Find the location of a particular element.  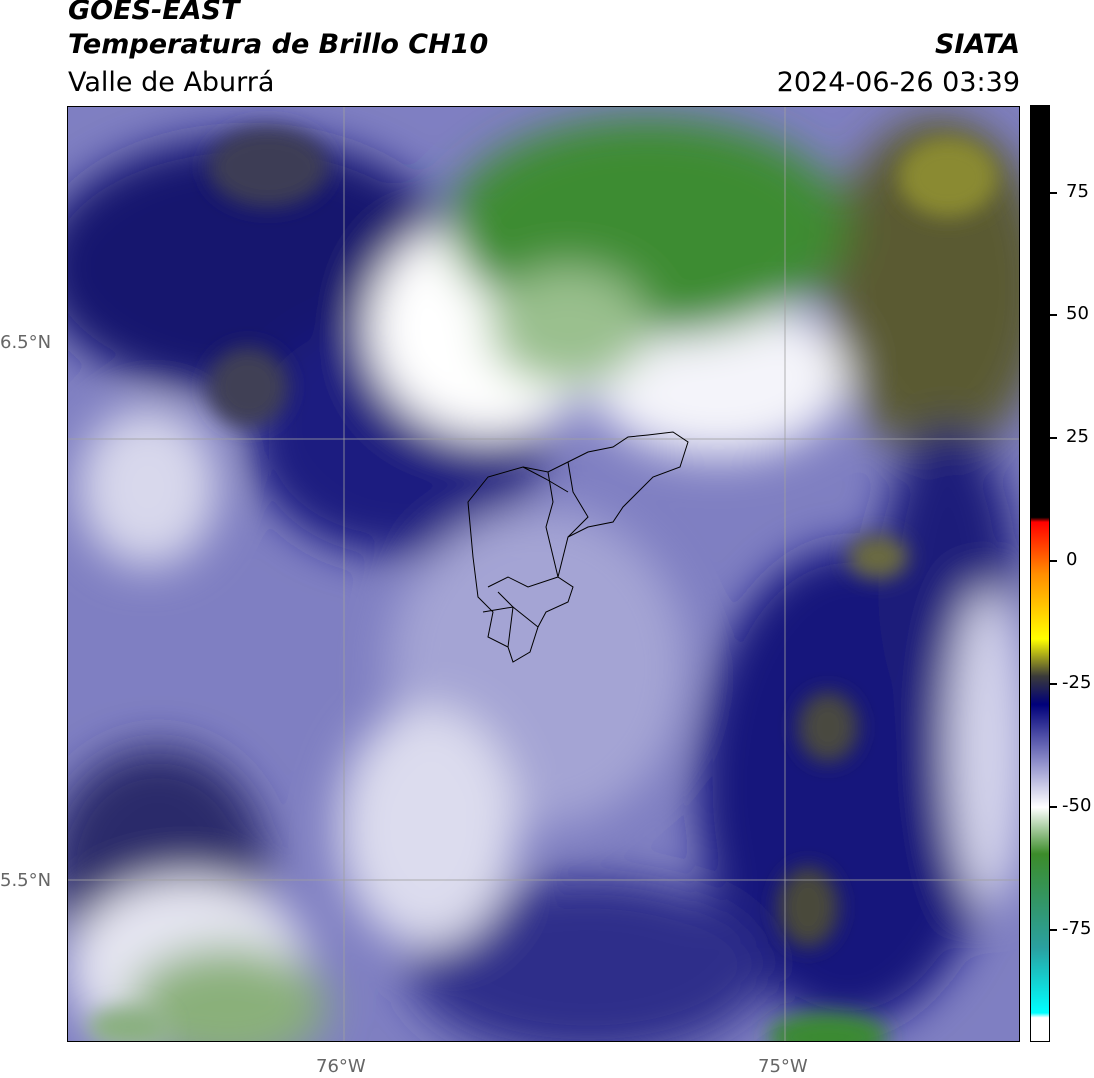

timestamp-label: 2024-06-26 03:39 is located at coordinates (898, 82).